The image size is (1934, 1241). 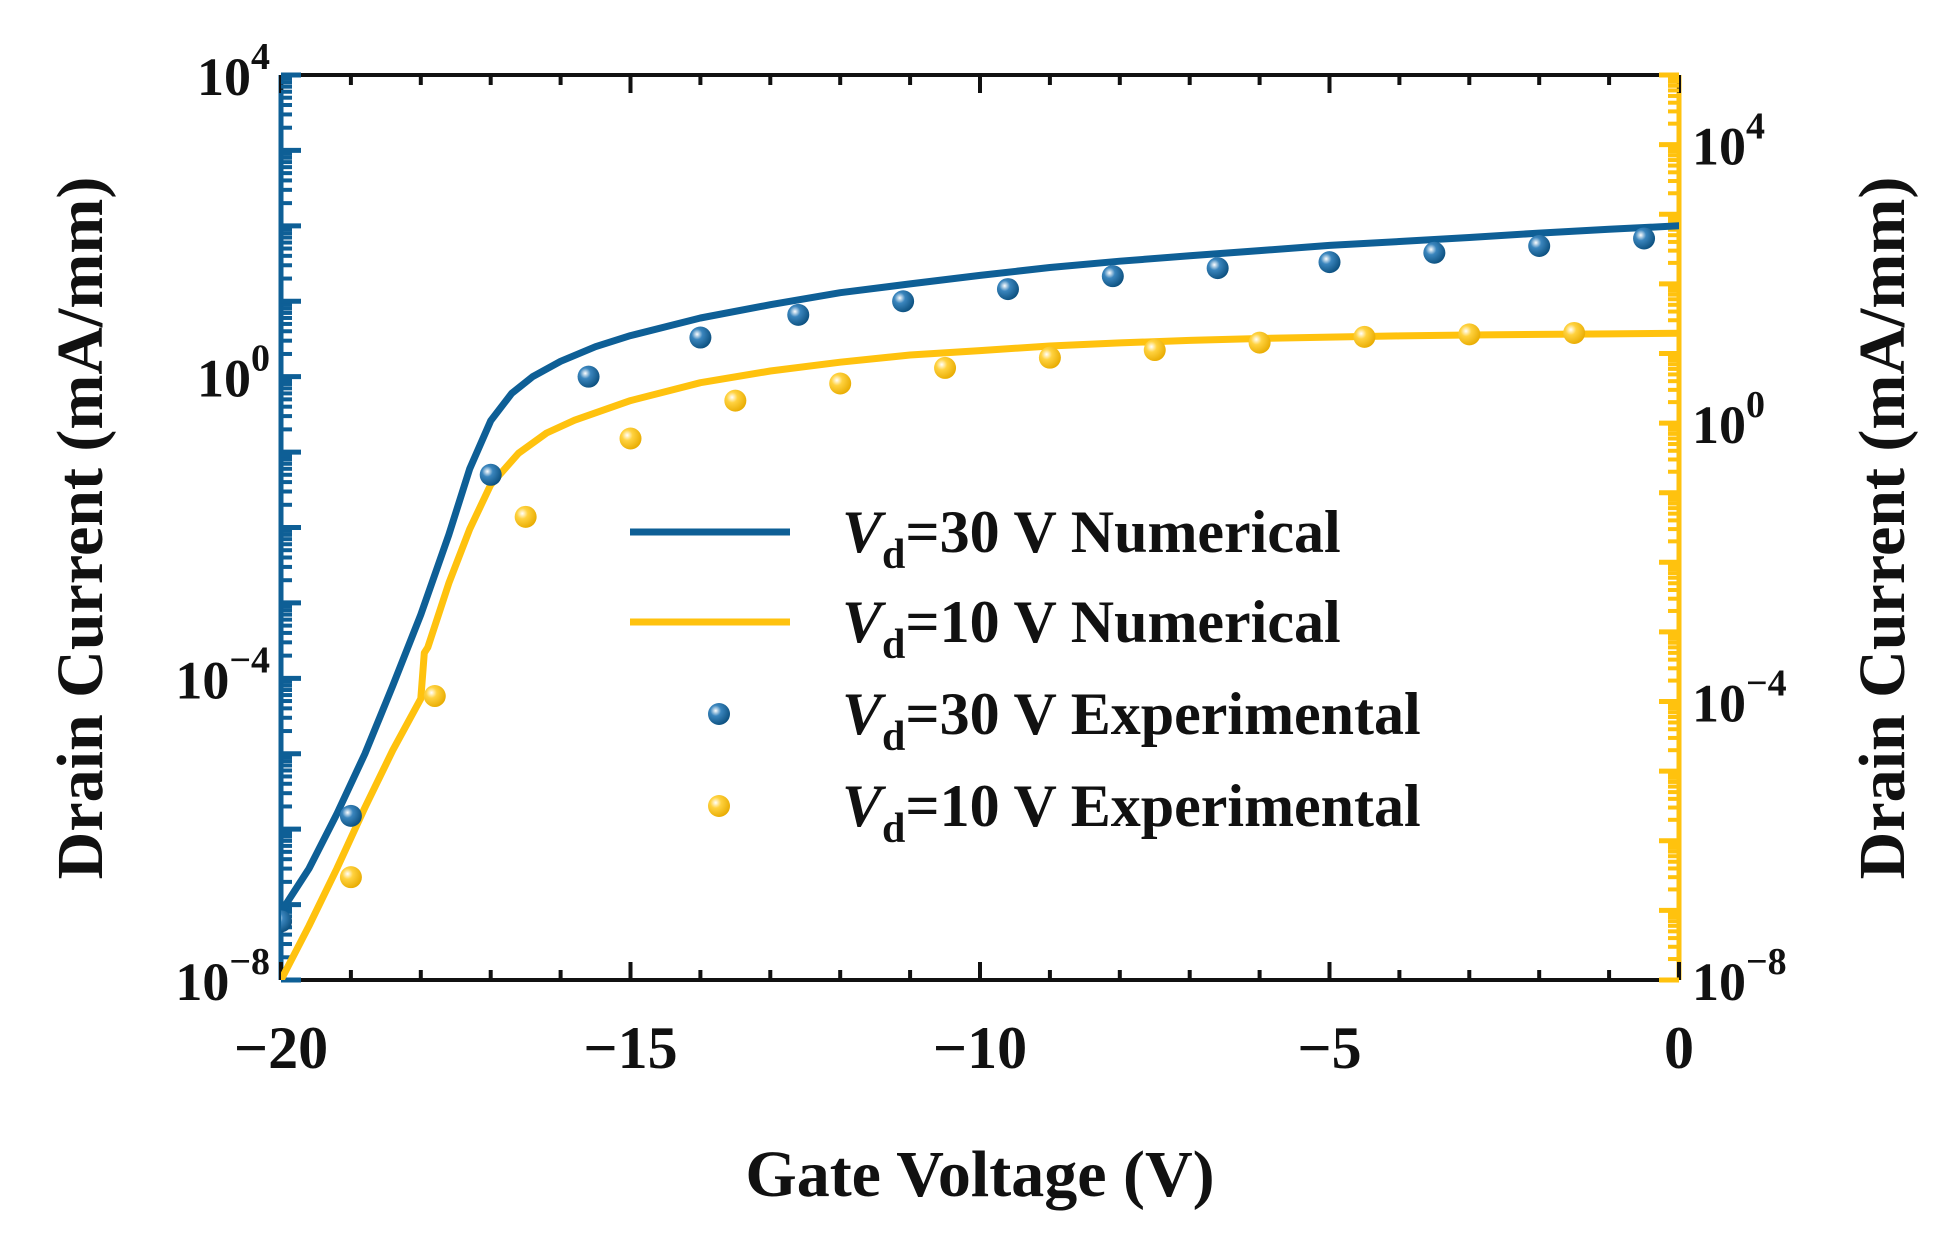 What do you see at coordinates (1739, 698) in the screenshot?
I see `y-right-tick-label: 10⁻⁴` at bounding box center [1739, 698].